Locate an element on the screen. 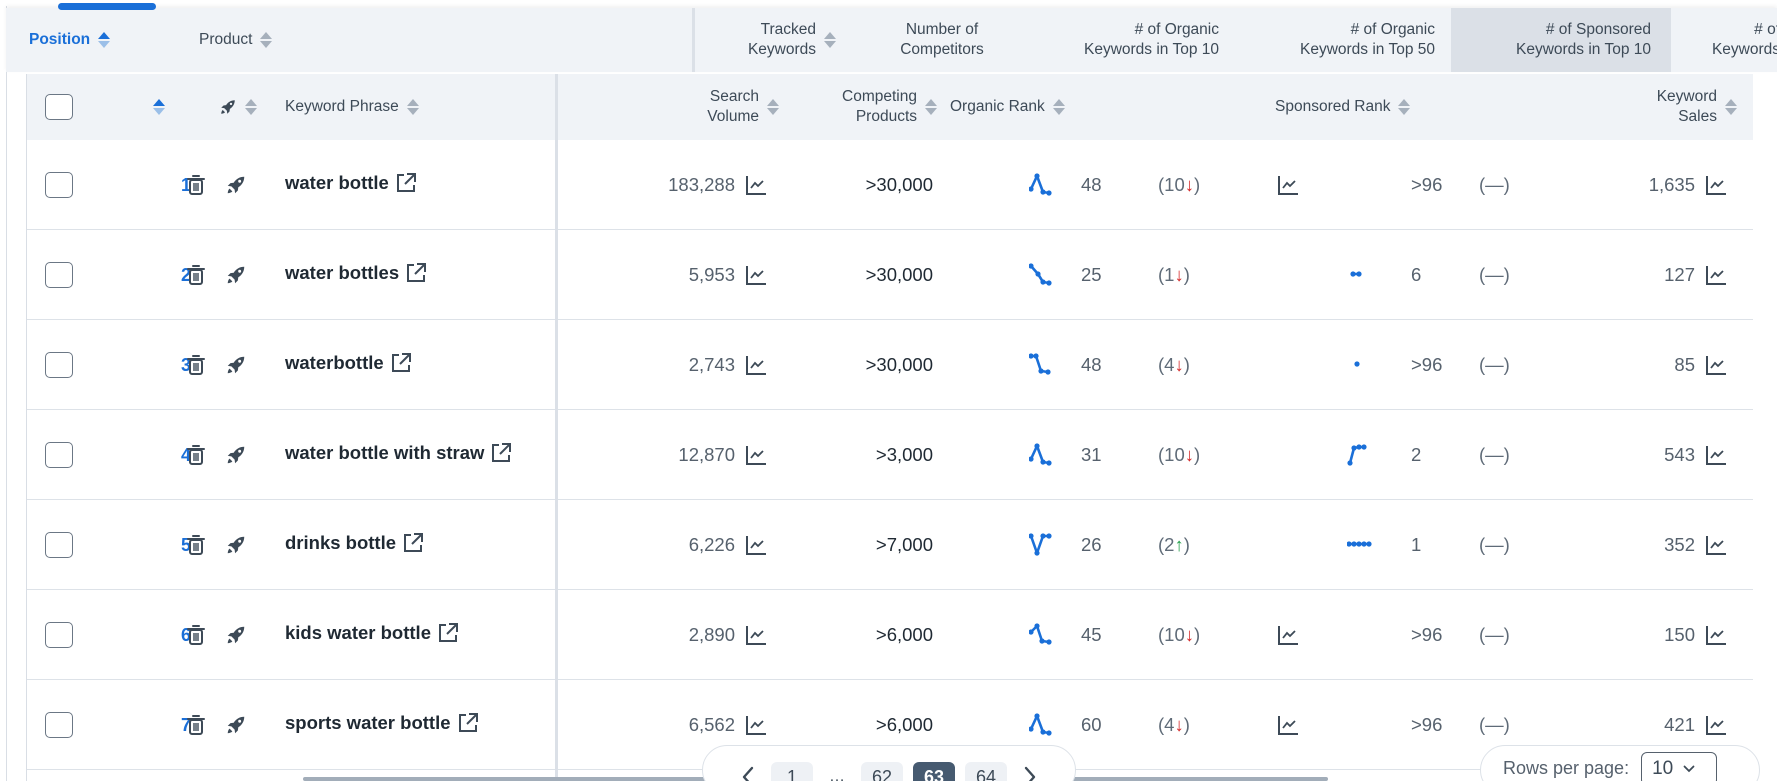 This screenshot has height=781, width=1777. select-all-checkbox-cell is located at coordinates (59, 107).